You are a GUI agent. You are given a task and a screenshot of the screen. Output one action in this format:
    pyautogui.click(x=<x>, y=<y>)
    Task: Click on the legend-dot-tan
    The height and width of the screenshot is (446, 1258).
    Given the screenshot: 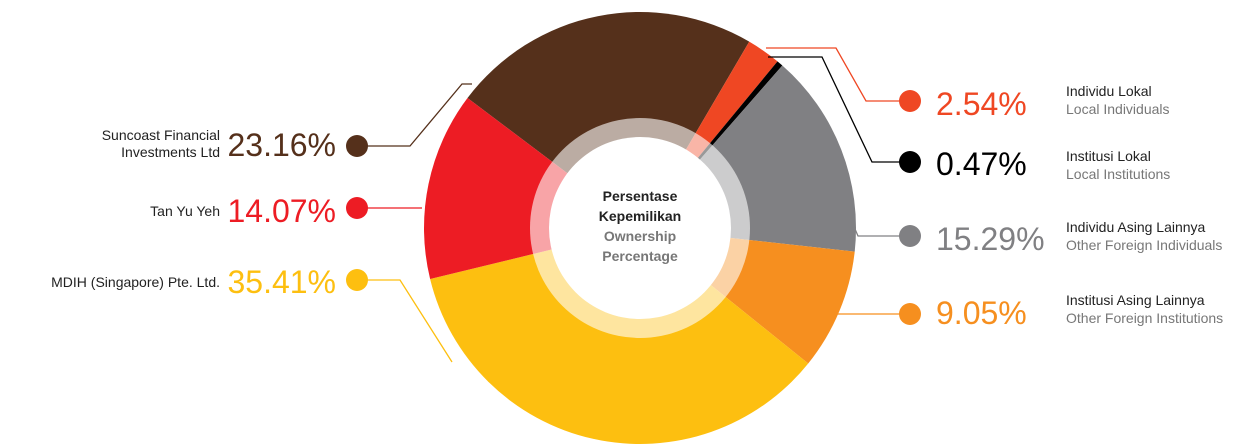 What is the action you would take?
    pyautogui.click(x=357, y=208)
    